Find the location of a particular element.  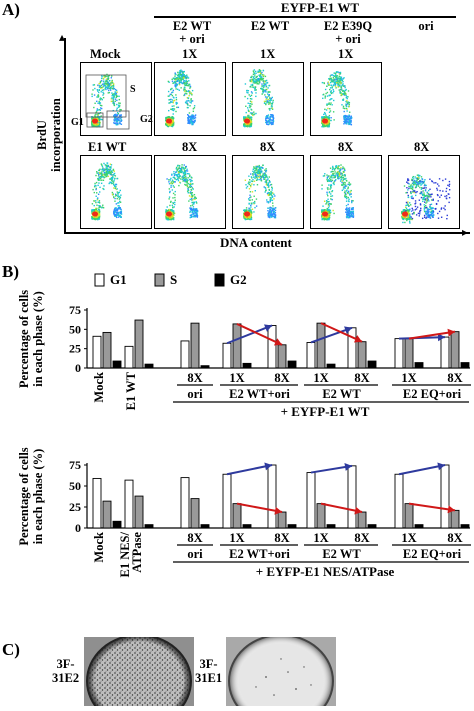

flow-plot-r1c1 is located at coordinates (190, 99).